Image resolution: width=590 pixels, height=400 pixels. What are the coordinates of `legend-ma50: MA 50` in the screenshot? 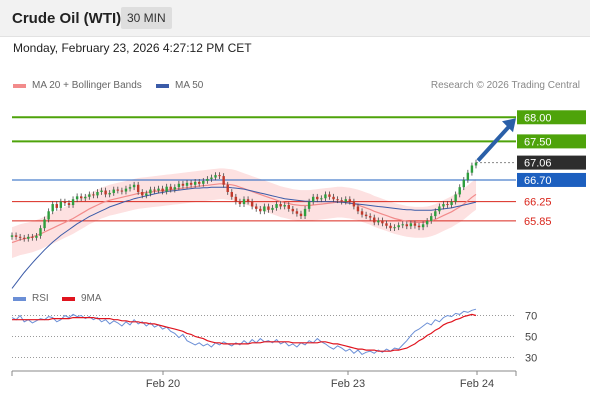 It's located at (179, 85).